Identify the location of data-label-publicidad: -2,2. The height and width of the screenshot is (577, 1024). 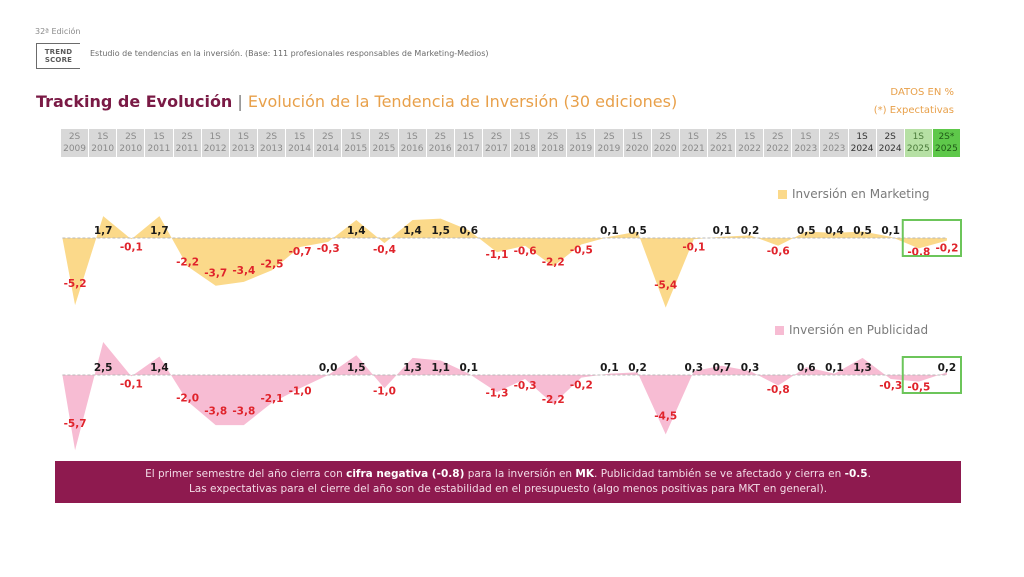
(553, 400).